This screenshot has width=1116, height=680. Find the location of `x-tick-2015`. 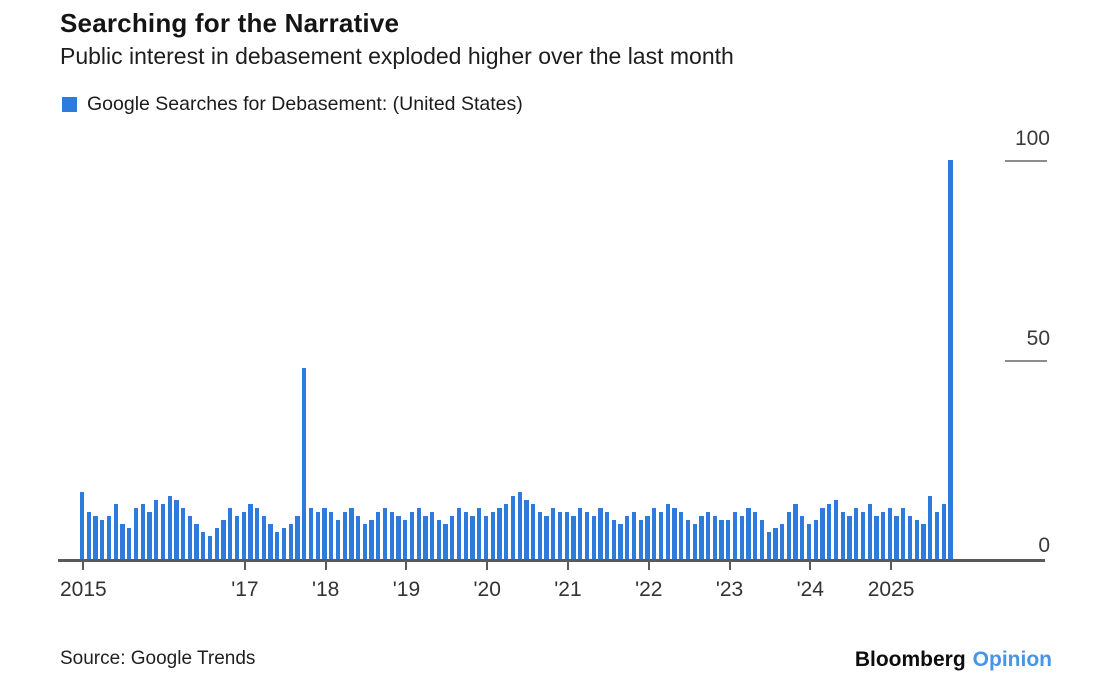

x-tick-2015 is located at coordinates (83, 565).